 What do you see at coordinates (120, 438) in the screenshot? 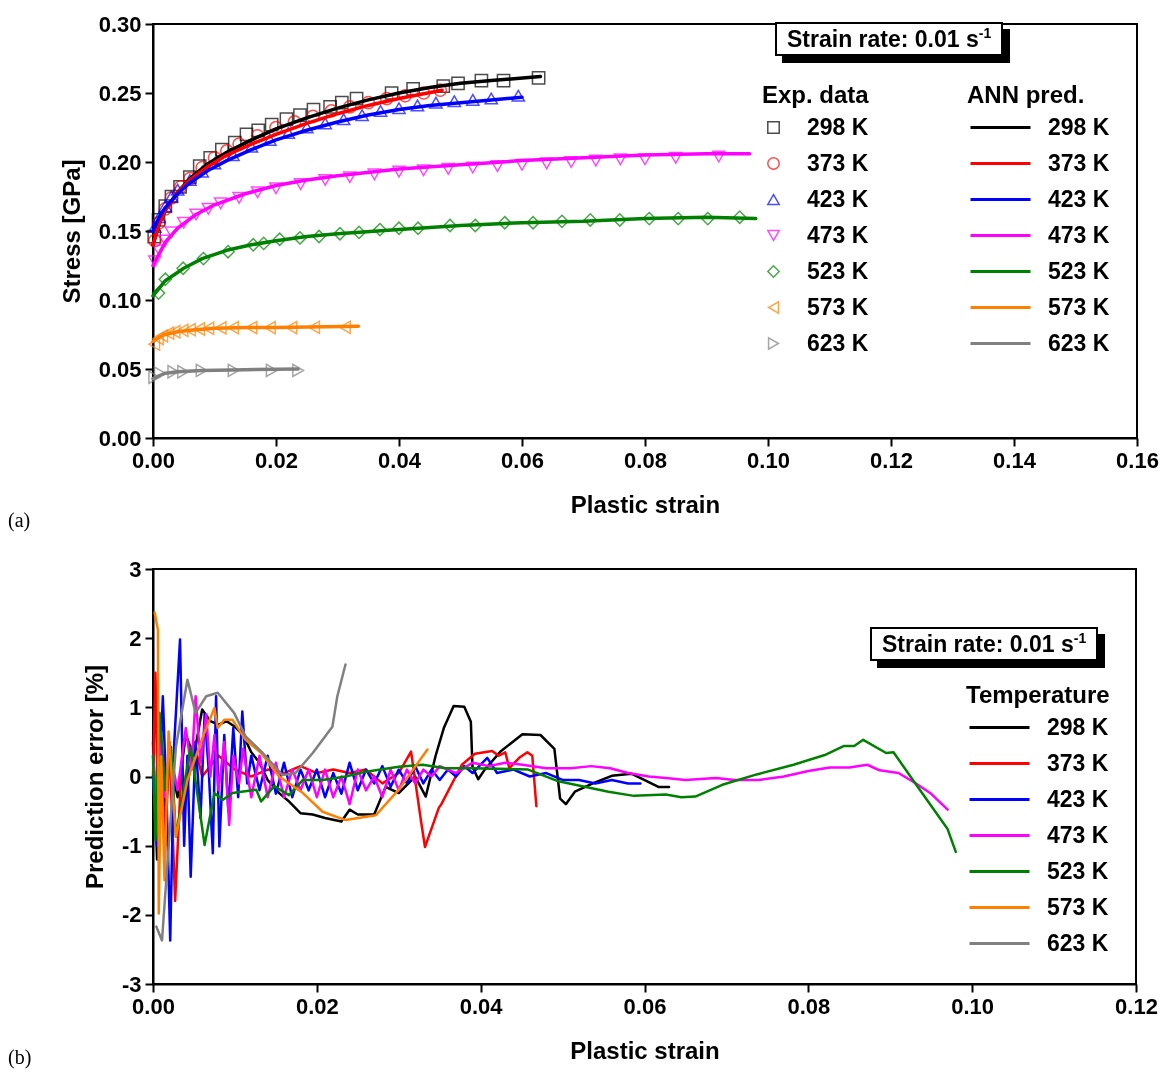
I see `y-tick-label: 0.00` at bounding box center [120, 438].